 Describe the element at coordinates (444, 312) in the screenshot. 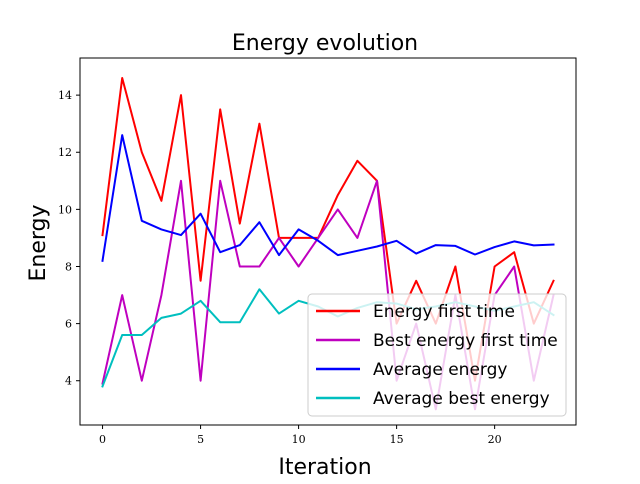

I see `legend-label-0: Energy first time` at that location.